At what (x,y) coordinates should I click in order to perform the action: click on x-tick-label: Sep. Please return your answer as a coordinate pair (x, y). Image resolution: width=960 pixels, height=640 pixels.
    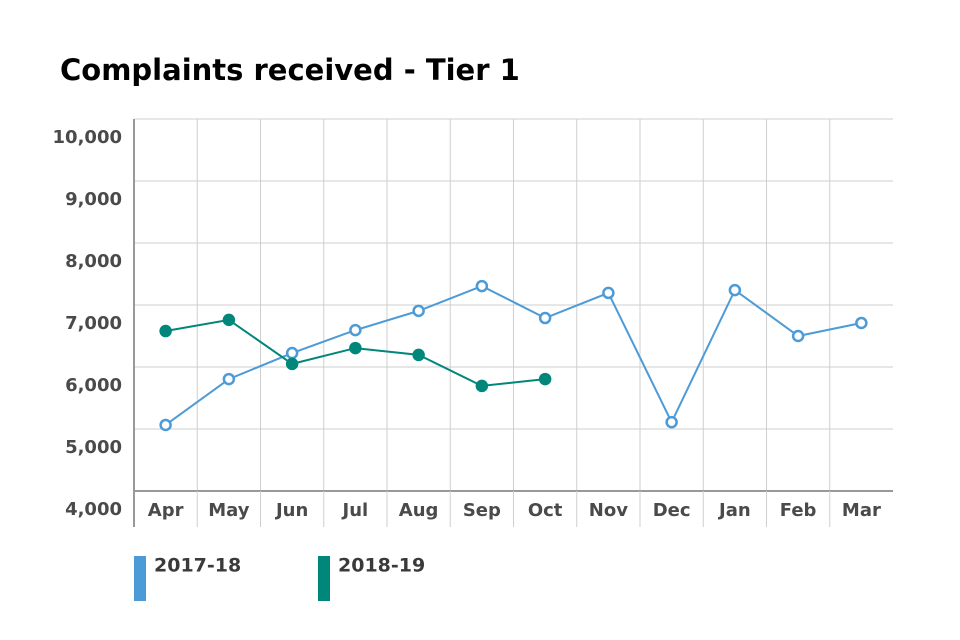
    Looking at the image, I should click on (482, 510).